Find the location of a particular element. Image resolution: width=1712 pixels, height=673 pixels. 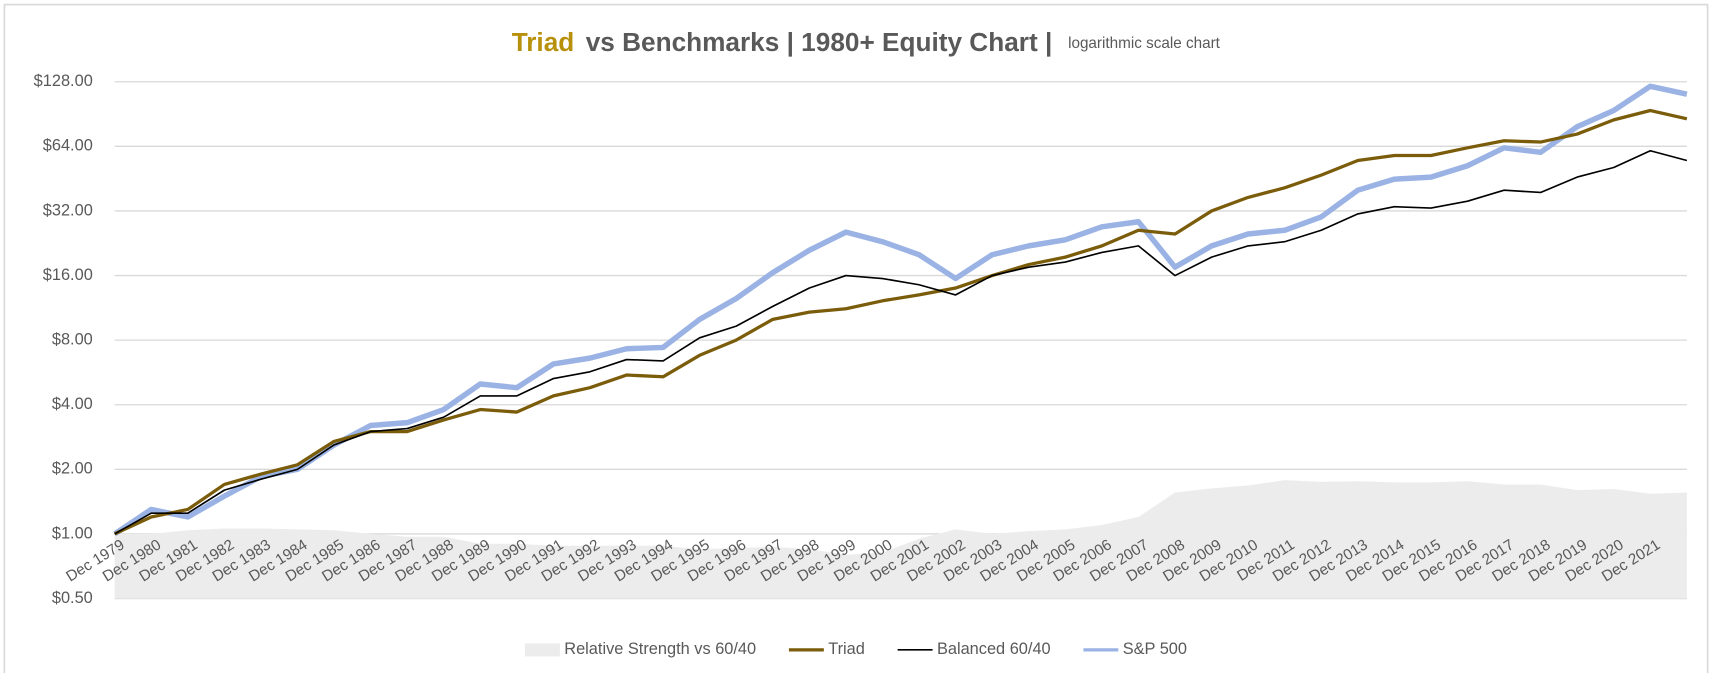

y-tick-label: $64.00 is located at coordinates (68, 146).